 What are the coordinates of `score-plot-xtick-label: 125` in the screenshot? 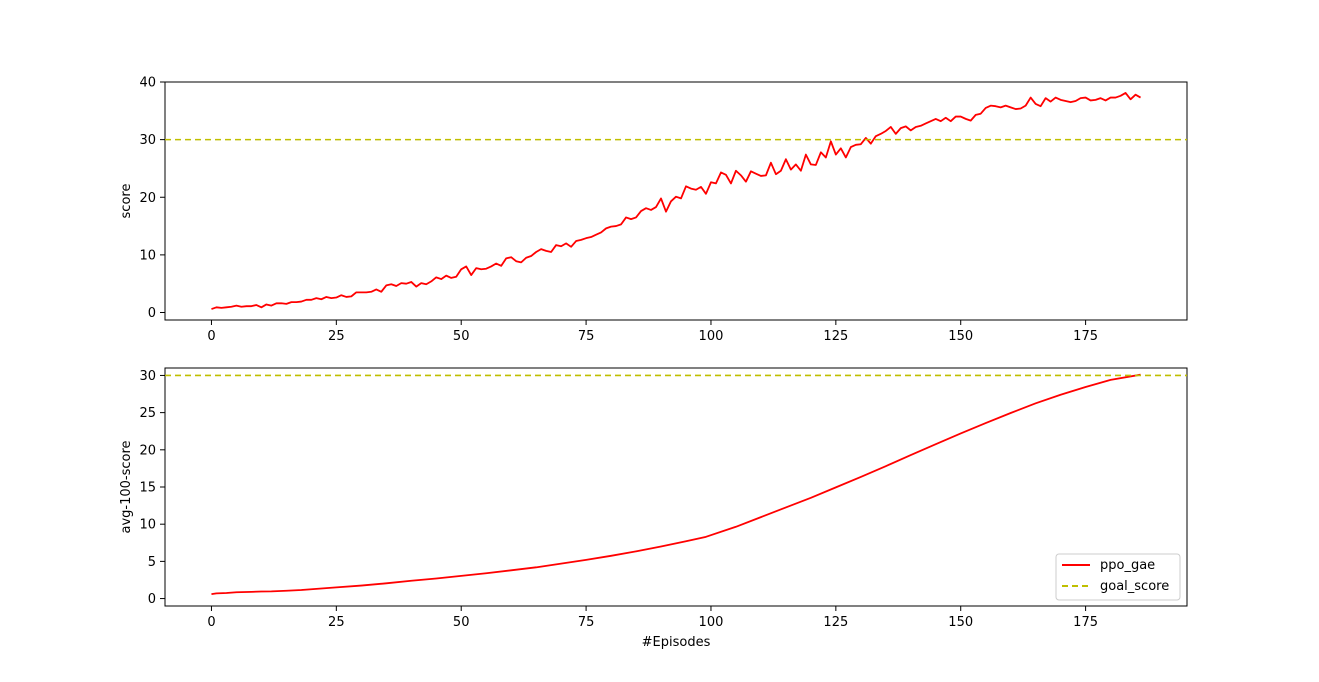 It's located at (835, 336).